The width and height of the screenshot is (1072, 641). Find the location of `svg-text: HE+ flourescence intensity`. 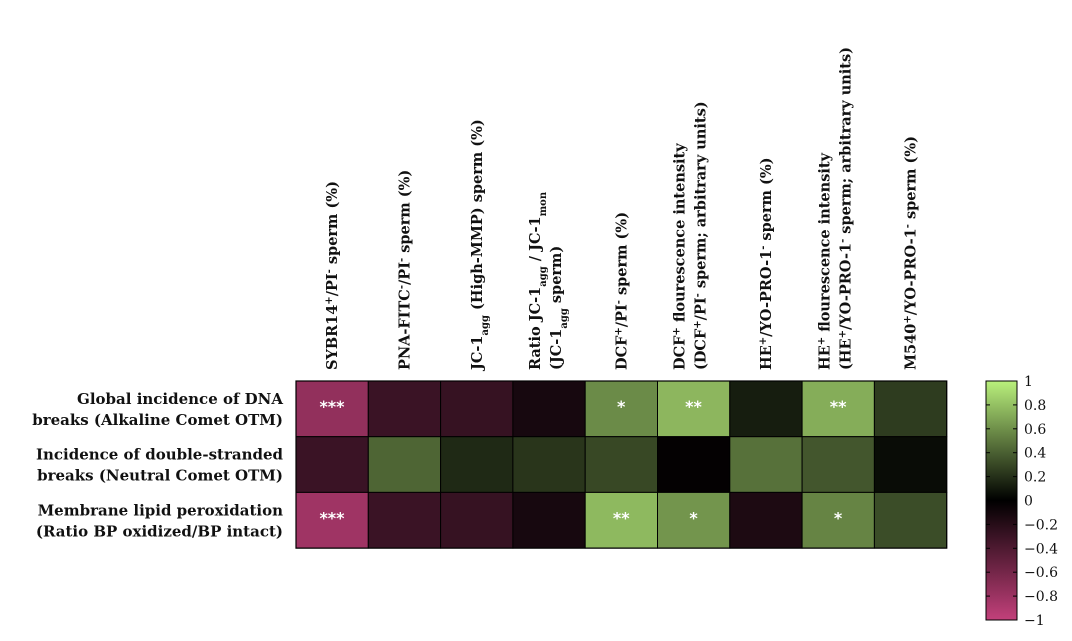

svg-text: HE+ flourescence intensity is located at coordinates (825, 261).